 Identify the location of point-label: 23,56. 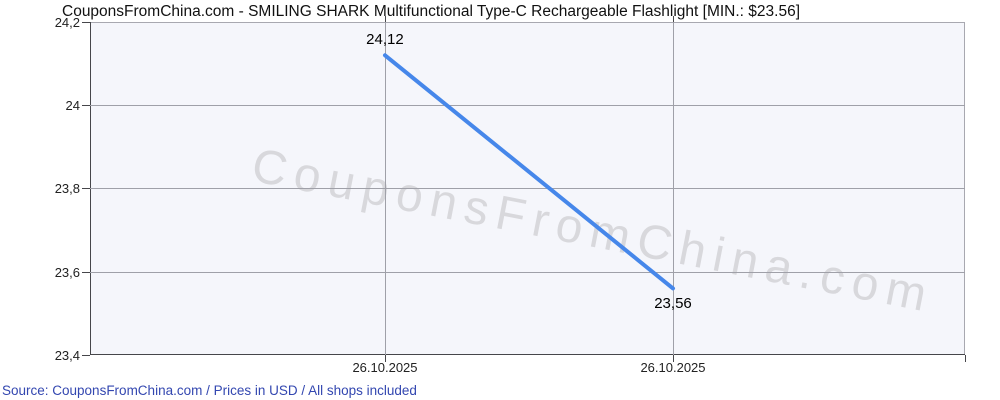
(673, 304).